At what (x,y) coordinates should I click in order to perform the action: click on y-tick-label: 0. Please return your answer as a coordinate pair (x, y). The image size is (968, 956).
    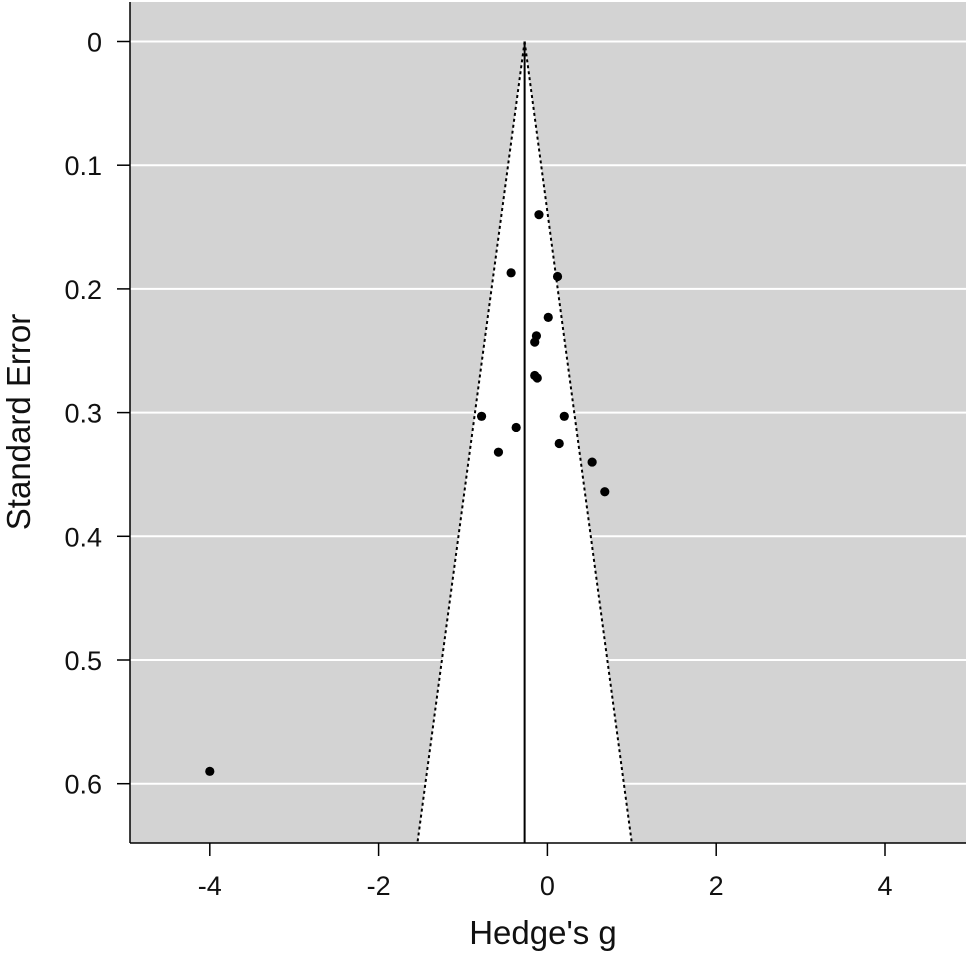
    Looking at the image, I should click on (94, 43).